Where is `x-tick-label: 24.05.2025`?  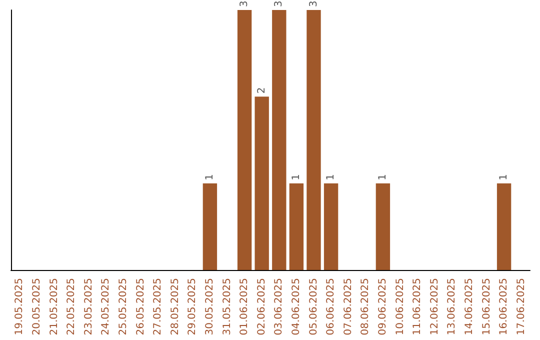 x-tick-label: 24.05.2025 is located at coordinates (106, 307).